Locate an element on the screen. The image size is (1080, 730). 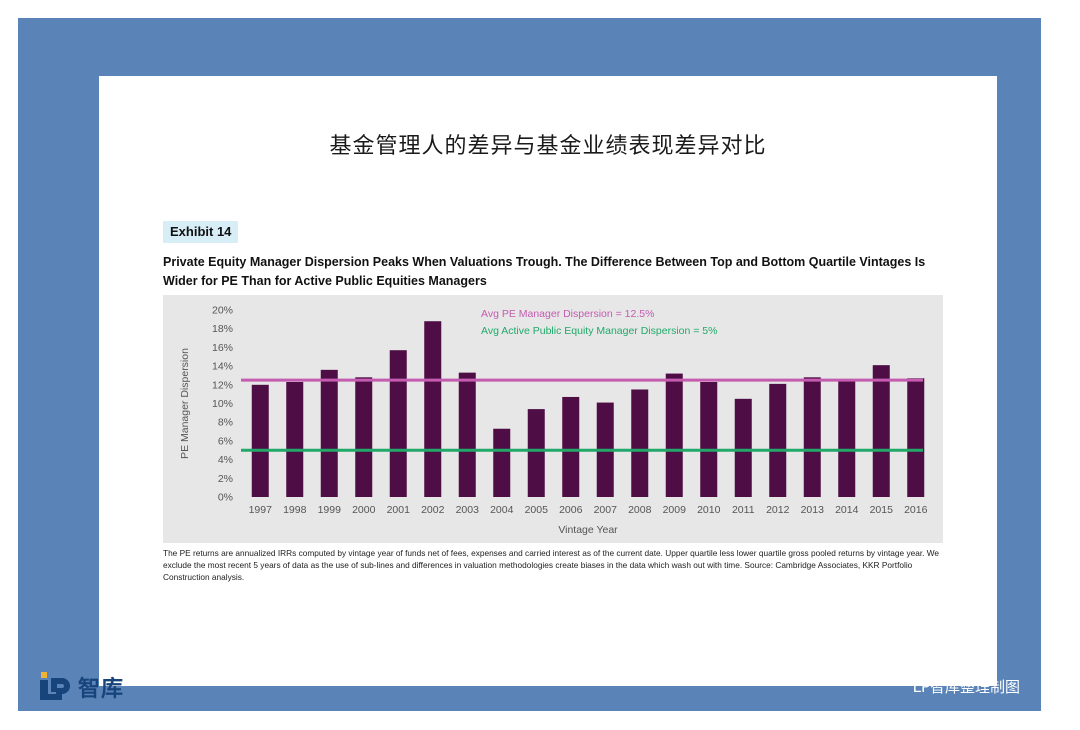
x-tick-label: 2002 is located at coordinates (433, 510).